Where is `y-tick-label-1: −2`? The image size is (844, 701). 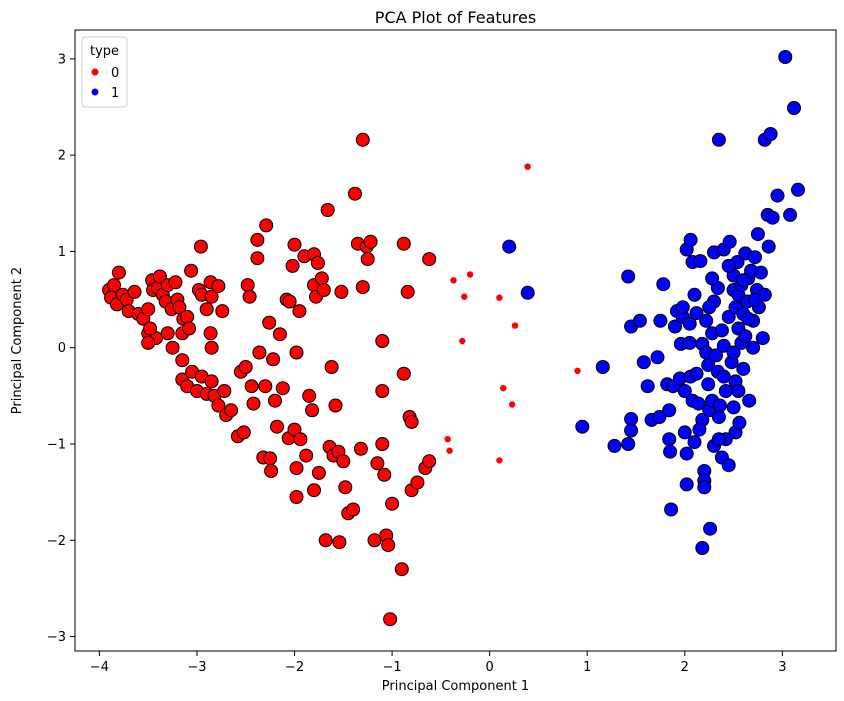 y-tick-label-1: −2 is located at coordinates (56, 541).